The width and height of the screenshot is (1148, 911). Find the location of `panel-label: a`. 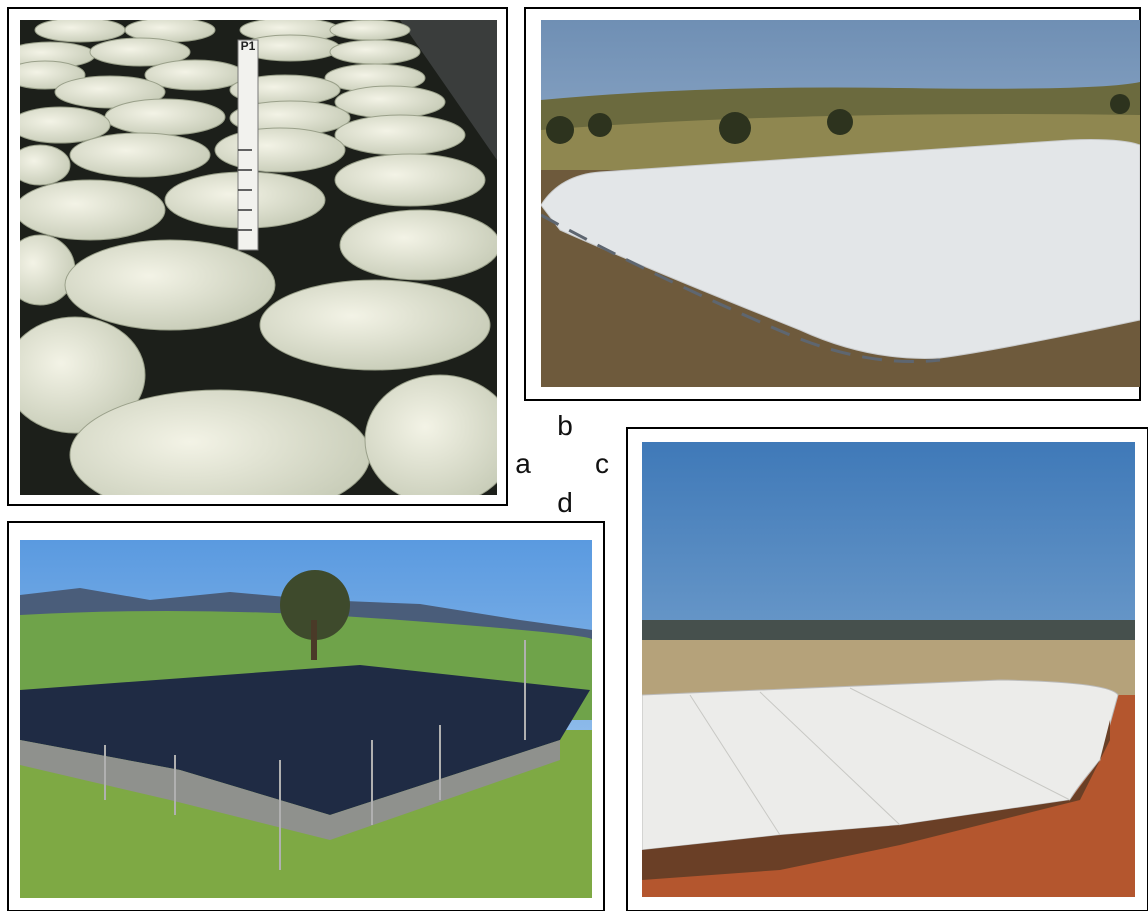

panel-label: a is located at coordinates (523, 463).